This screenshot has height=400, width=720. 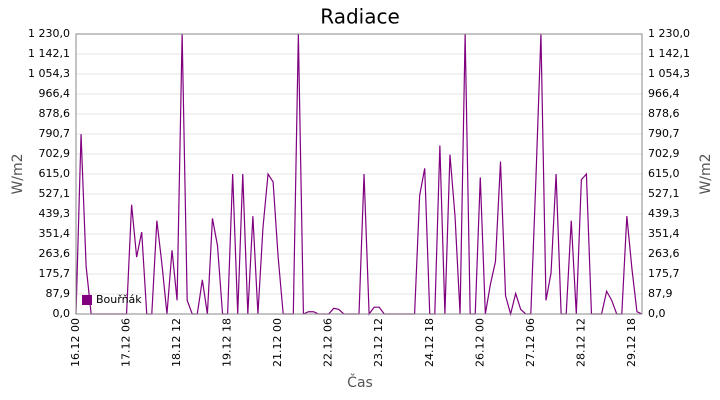 What do you see at coordinates (55, 233) in the screenshot?
I see `y-tick-label: 351,4` at bounding box center [55, 233].